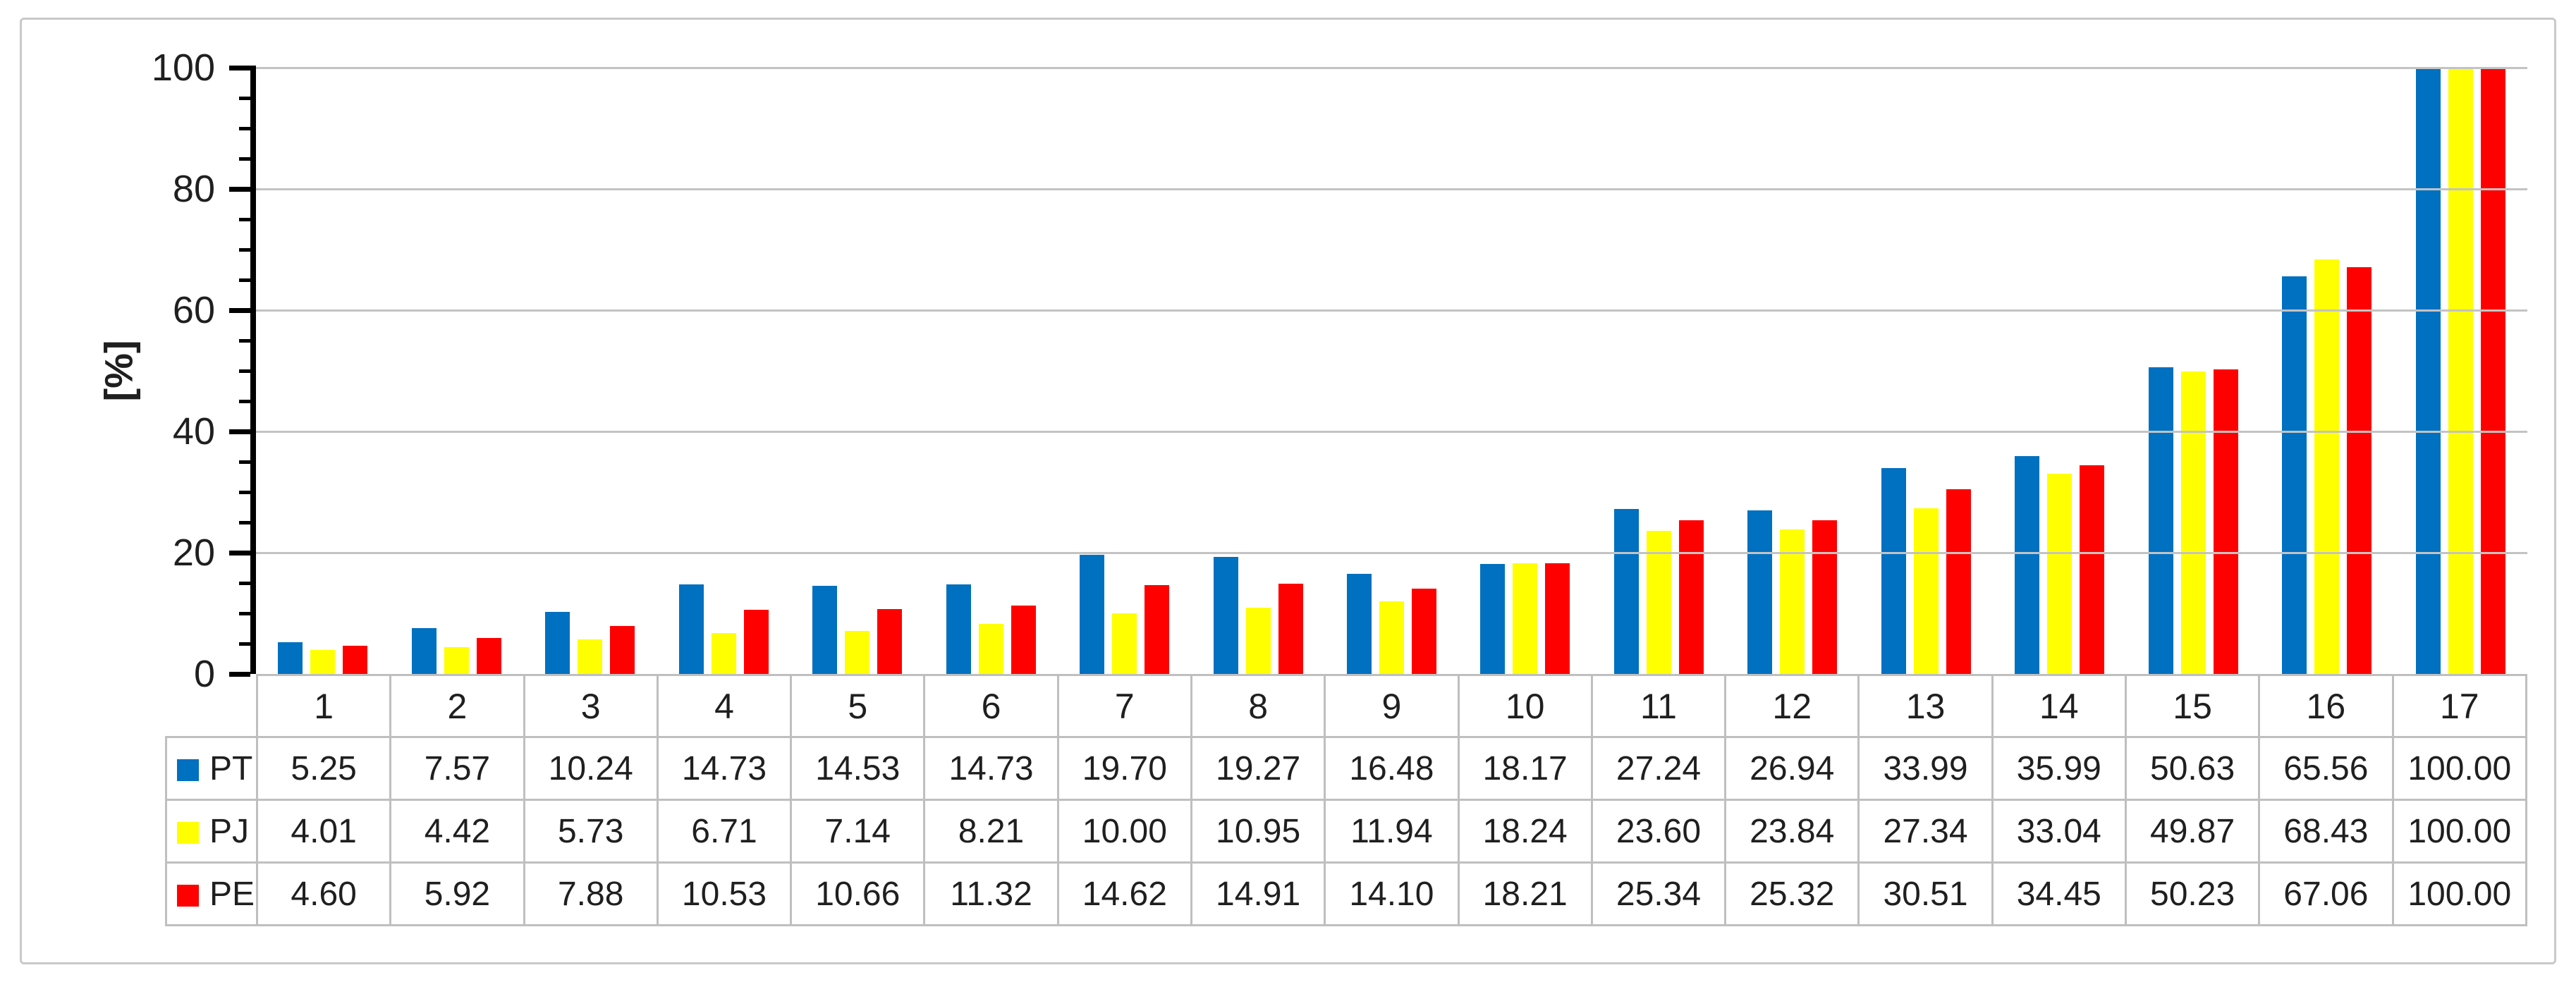 The image size is (2576, 982). Describe the element at coordinates (2192, 831) in the screenshot. I see `value-cell-PJ-15: 49.87` at that location.